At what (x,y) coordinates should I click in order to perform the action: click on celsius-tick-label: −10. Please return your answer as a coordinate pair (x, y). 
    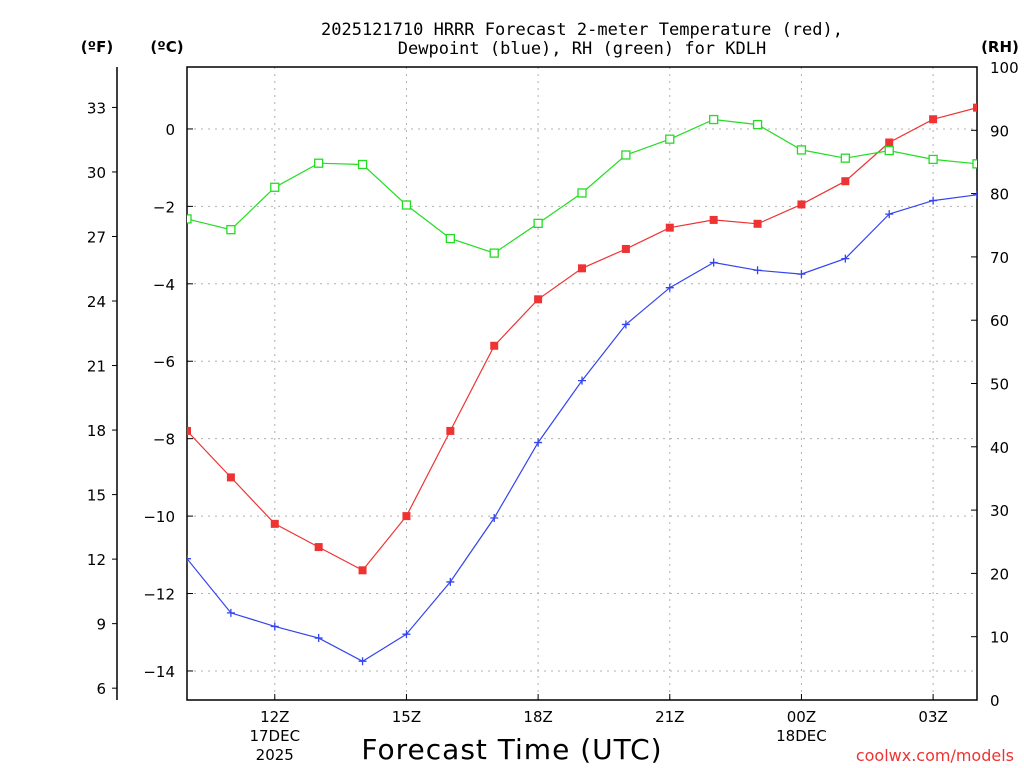
    Looking at the image, I should click on (159, 517).